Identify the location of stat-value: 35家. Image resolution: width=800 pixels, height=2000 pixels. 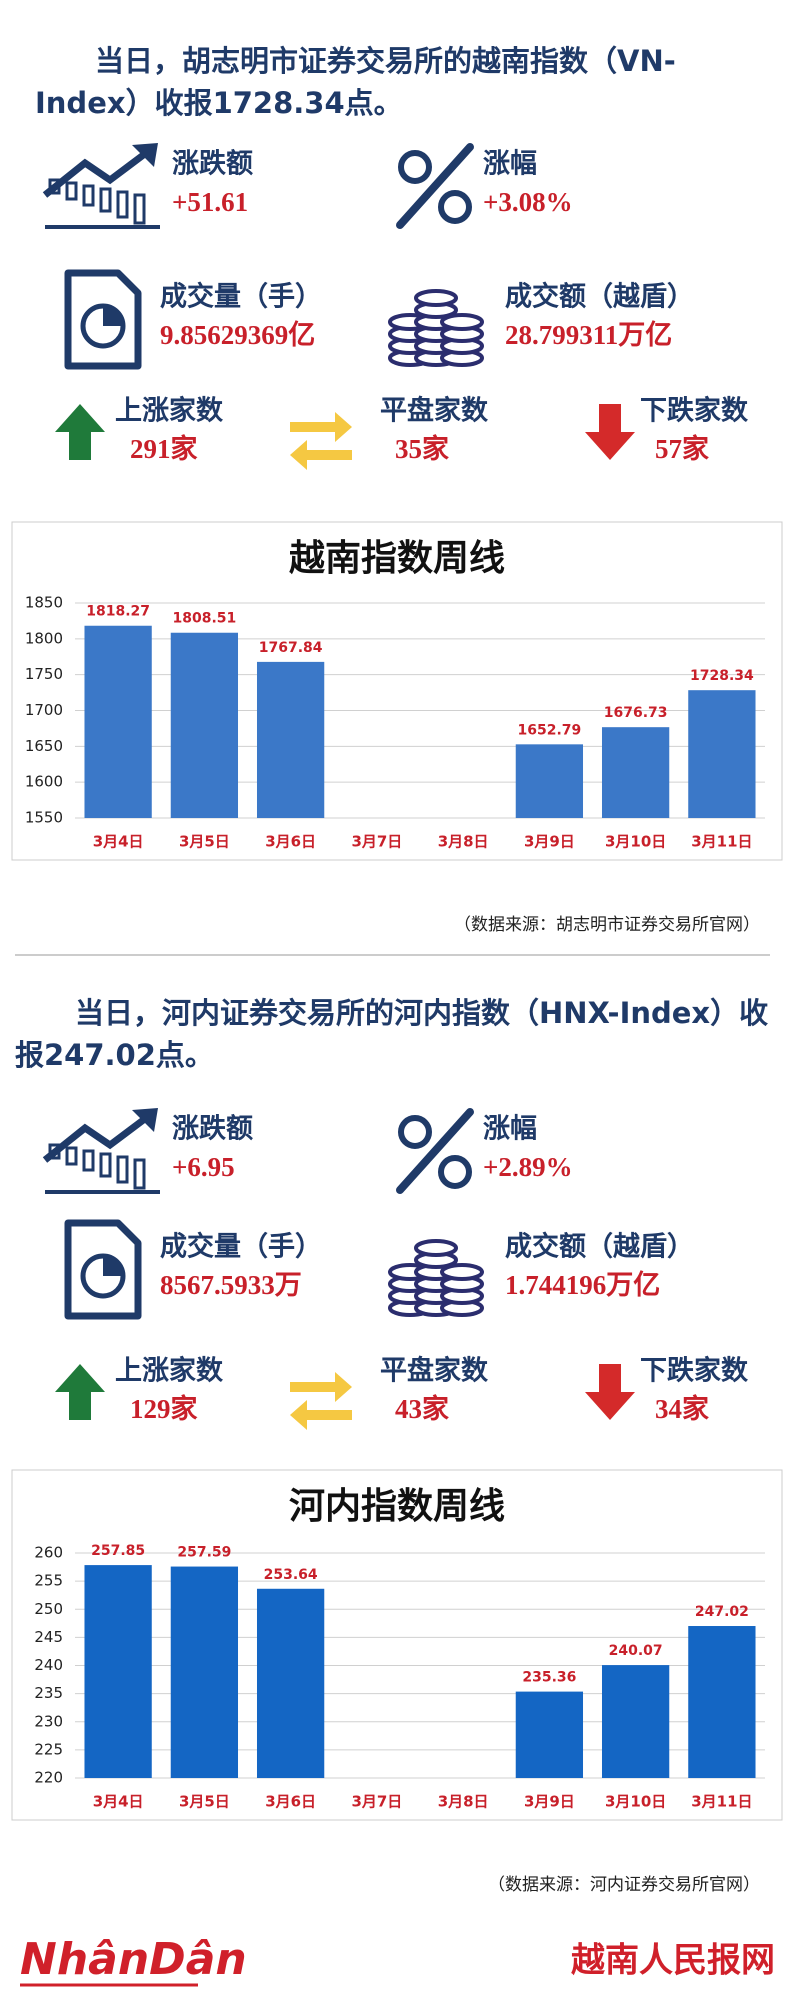
(422, 448).